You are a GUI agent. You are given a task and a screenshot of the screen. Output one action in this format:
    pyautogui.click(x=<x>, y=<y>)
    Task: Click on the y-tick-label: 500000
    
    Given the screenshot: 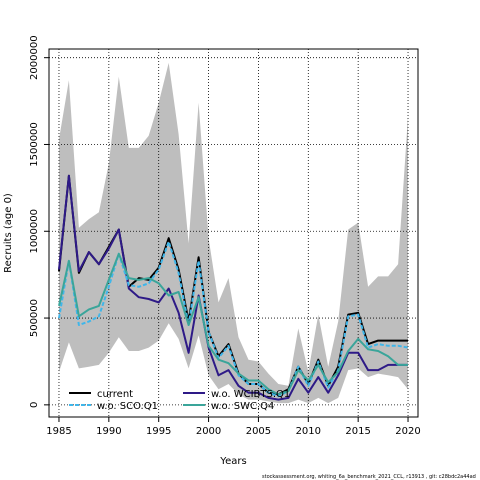 What is the action you would take?
    pyautogui.click(x=34, y=318)
    